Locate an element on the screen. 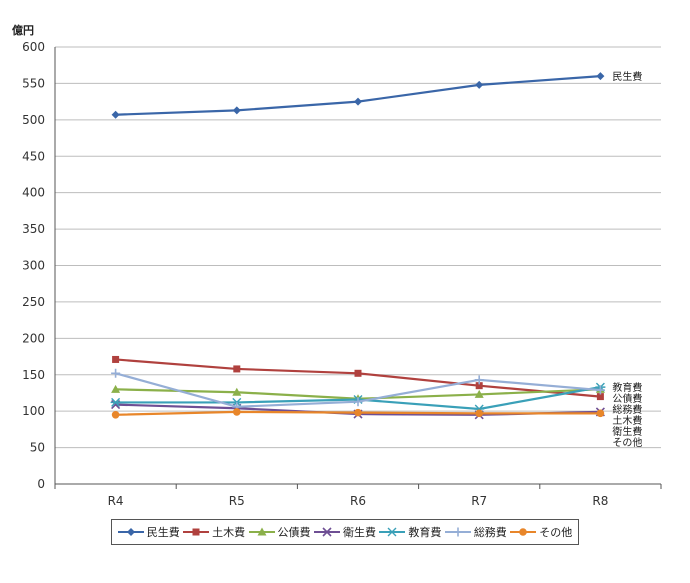  y-tick-label: 300 is located at coordinates (33, 266).